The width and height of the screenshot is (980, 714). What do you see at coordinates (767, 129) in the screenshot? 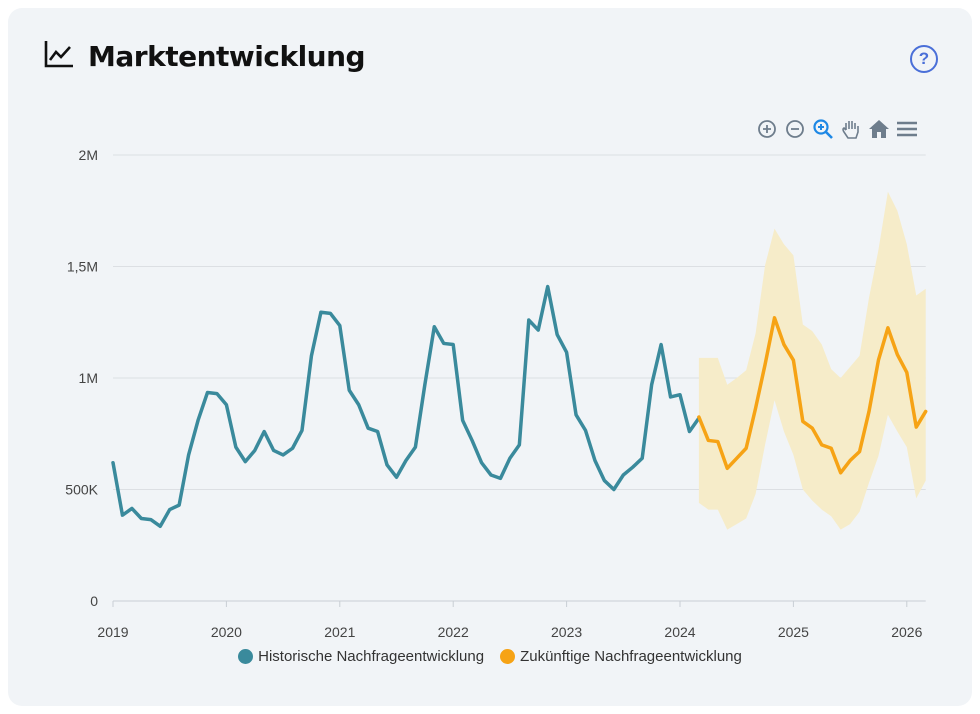
I see `zoom-in-icon` at bounding box center [767, 129].